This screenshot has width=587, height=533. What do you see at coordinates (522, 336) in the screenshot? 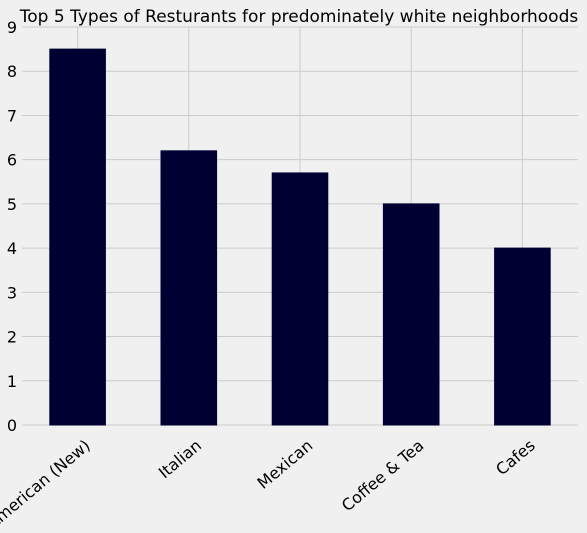
I see `bar-cafes` at bounding box center [522, 336].